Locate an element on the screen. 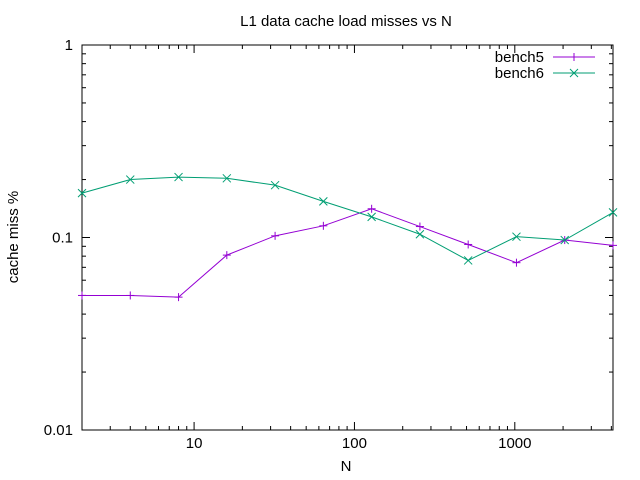 The image size is (640, 480). y-tick-label: 1 is located at coordinates (69, 45).